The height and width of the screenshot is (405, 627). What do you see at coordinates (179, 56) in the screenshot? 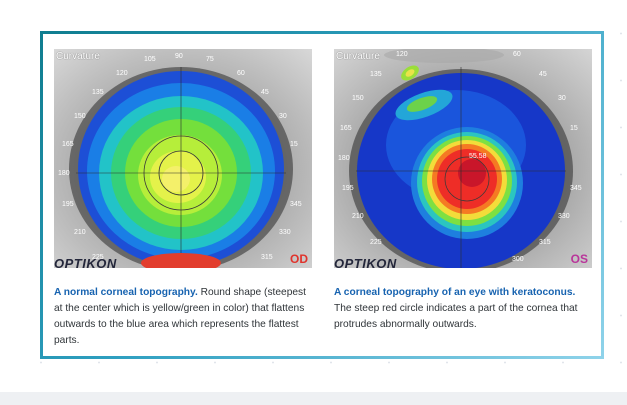
I see `degree-label: 90` at bounding box center [179, 56].